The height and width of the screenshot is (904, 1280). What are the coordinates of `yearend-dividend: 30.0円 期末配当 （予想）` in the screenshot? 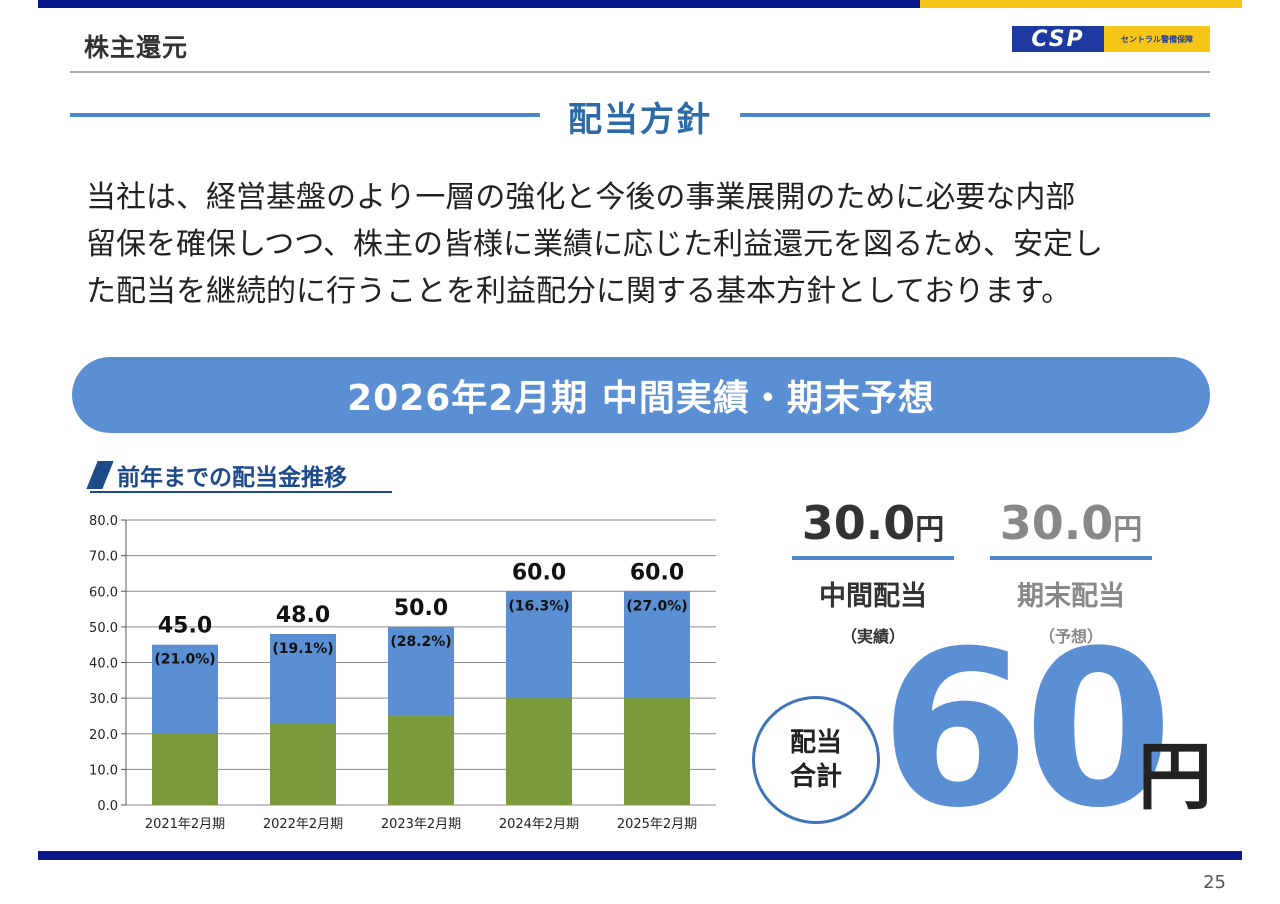 It's located at (1071, 571).